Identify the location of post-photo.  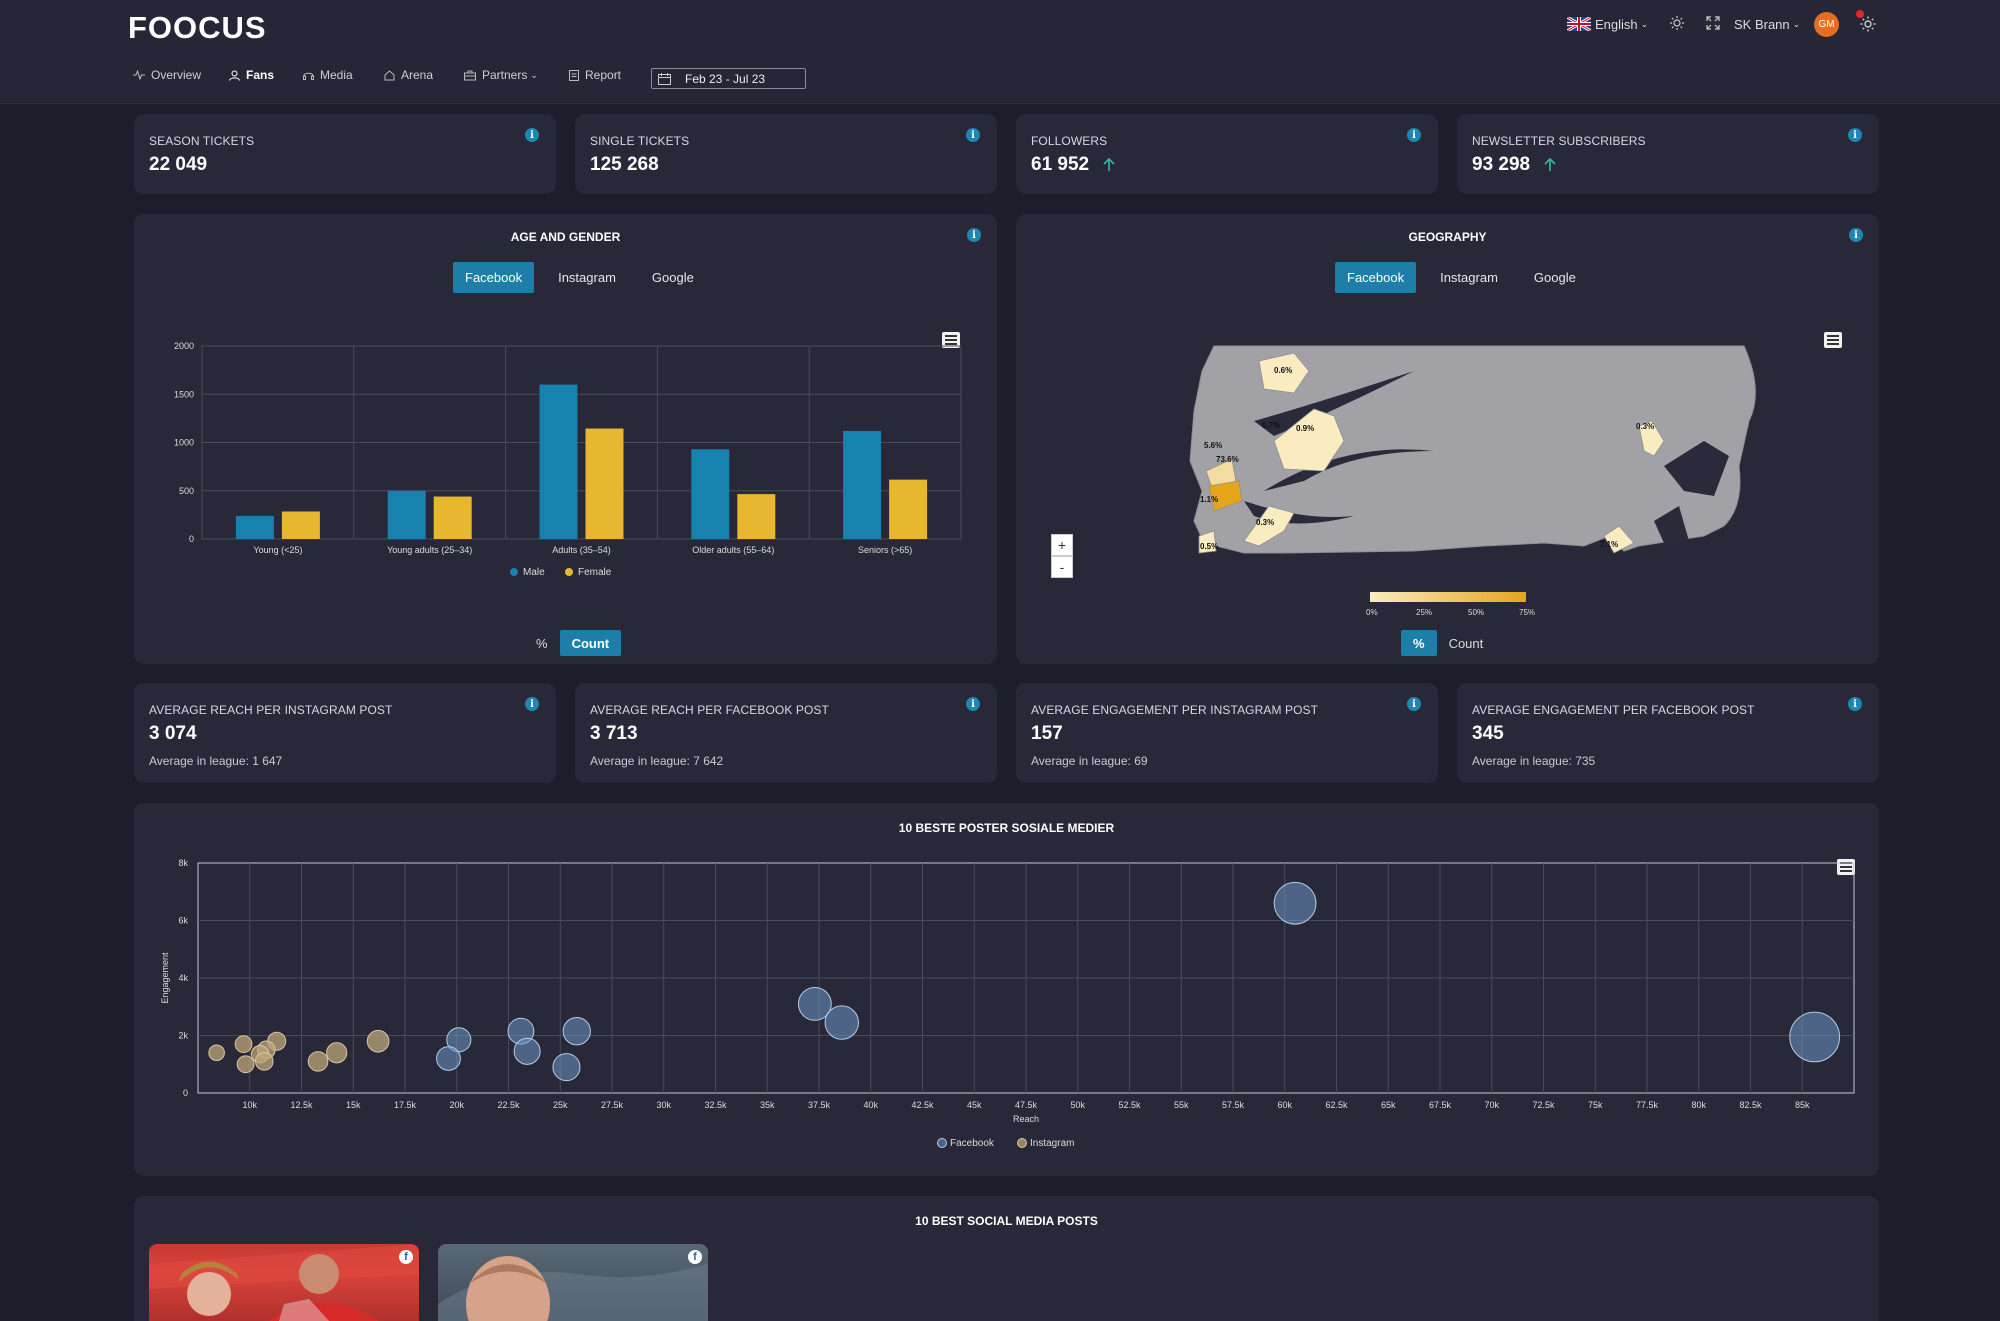
(573, 1288).